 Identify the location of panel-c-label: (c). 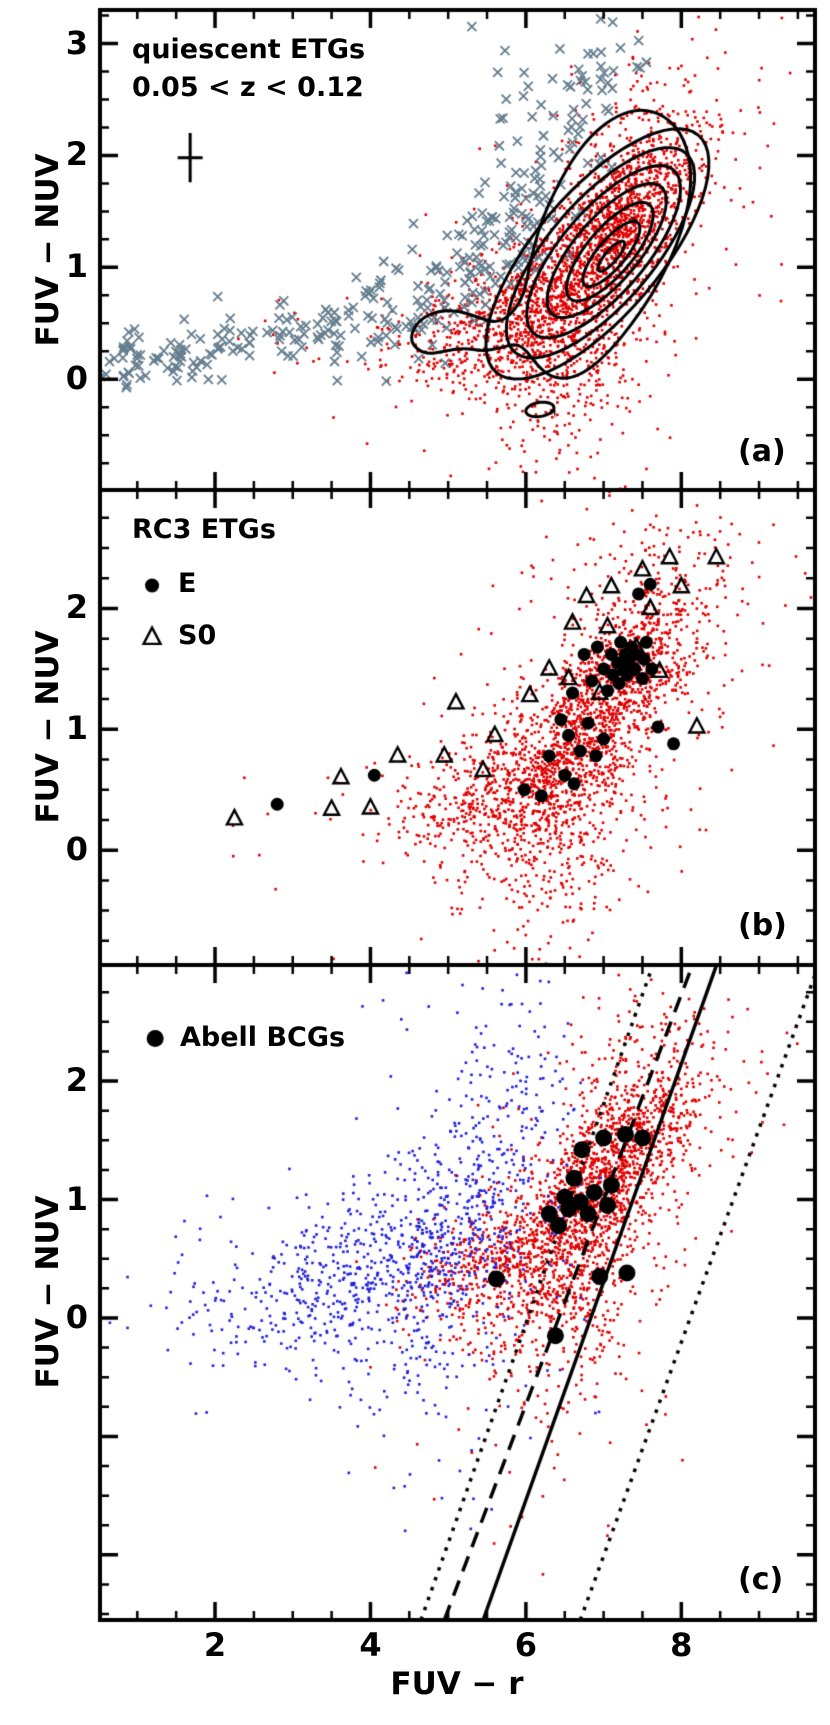
(761, 1579).